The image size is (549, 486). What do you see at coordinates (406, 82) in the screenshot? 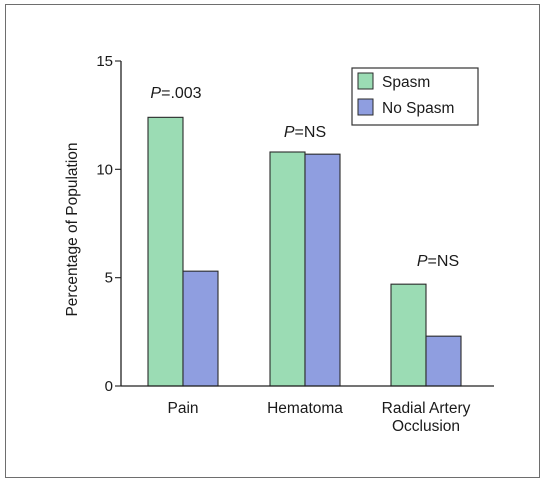
I see `legend-label: Spasm` at bounding box center [406, 82].